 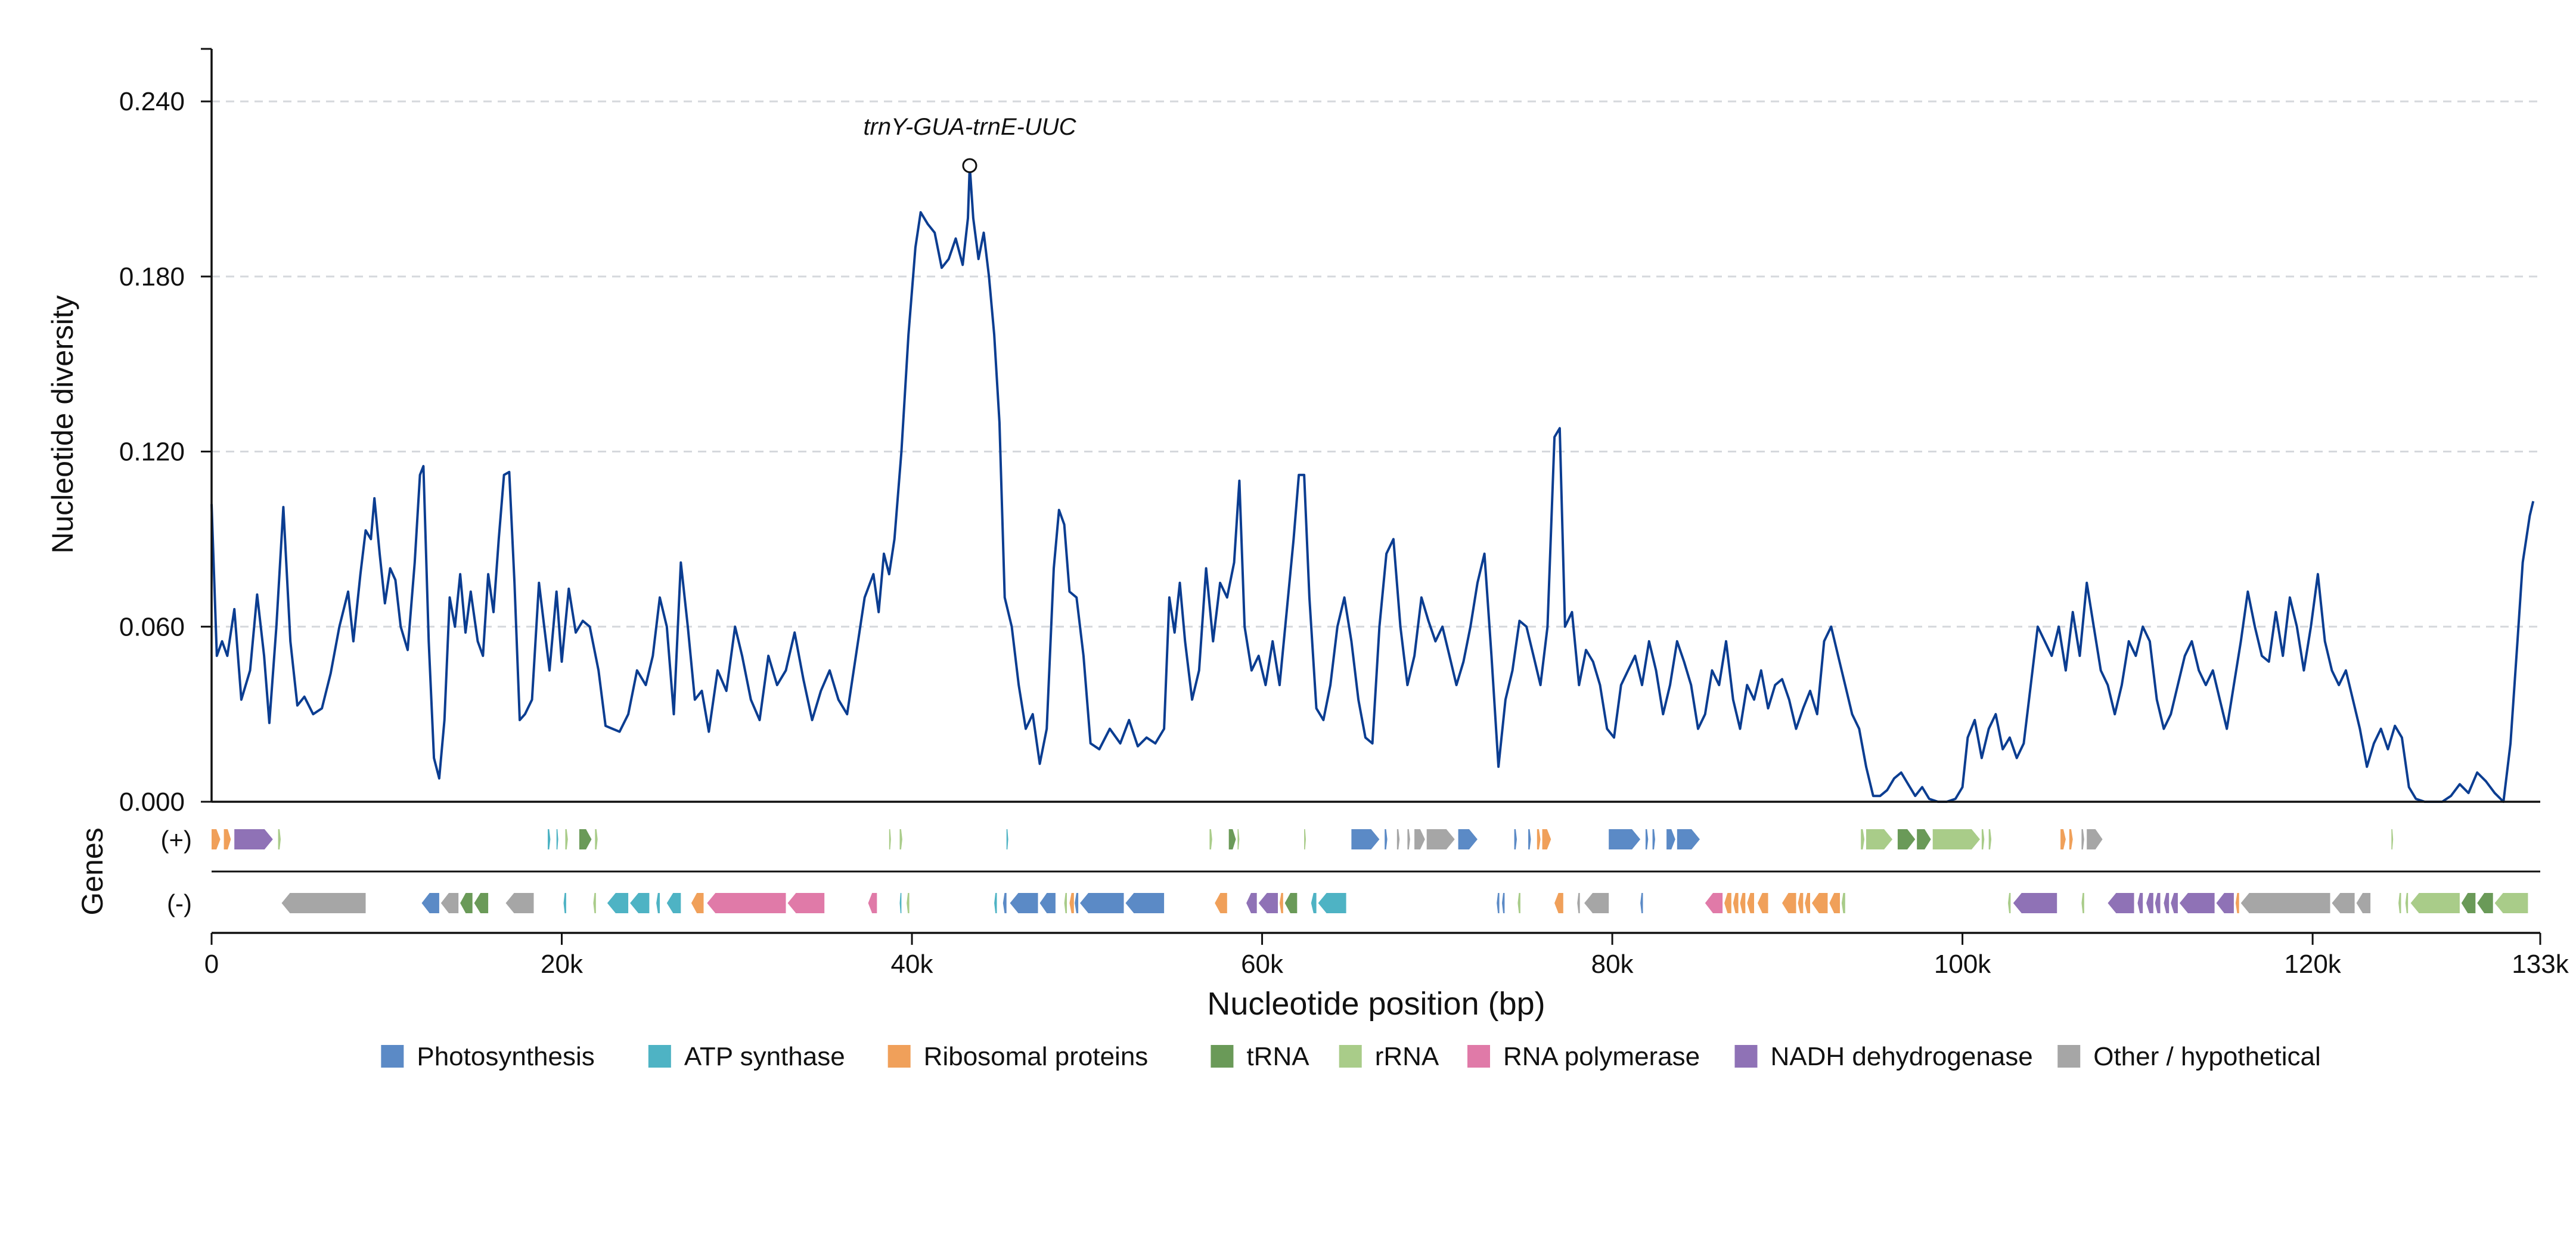 What do you see at coordinates (562, 964) in the screenshot?
I see `x-tick-label: 20k` at bounding box center [562, 964].